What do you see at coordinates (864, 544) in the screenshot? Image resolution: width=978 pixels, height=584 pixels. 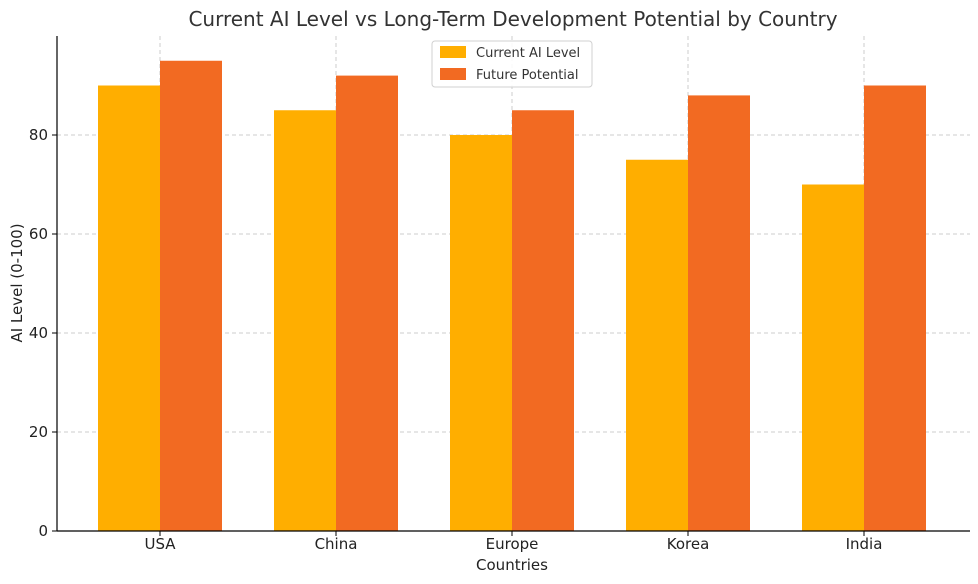 I see `x-tick-label-india: India` at bounding box center [864, 544].